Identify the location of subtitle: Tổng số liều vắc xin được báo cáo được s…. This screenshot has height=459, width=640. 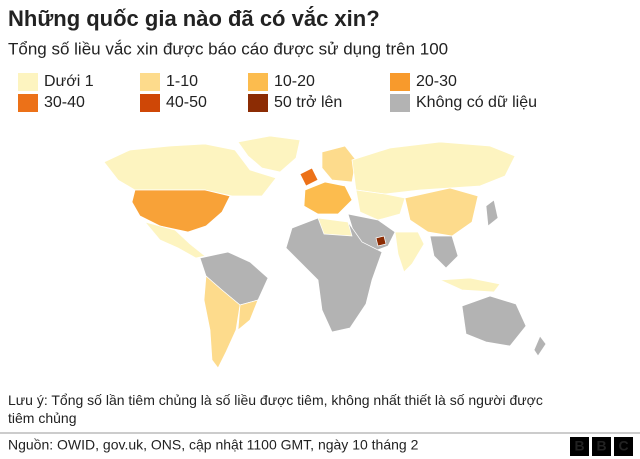
(228, 48).